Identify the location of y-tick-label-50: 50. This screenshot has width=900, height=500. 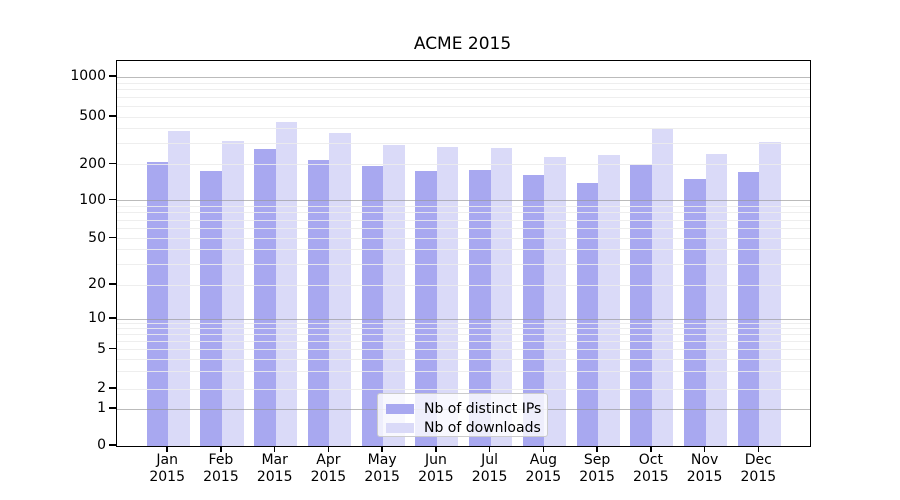
(97, 237).